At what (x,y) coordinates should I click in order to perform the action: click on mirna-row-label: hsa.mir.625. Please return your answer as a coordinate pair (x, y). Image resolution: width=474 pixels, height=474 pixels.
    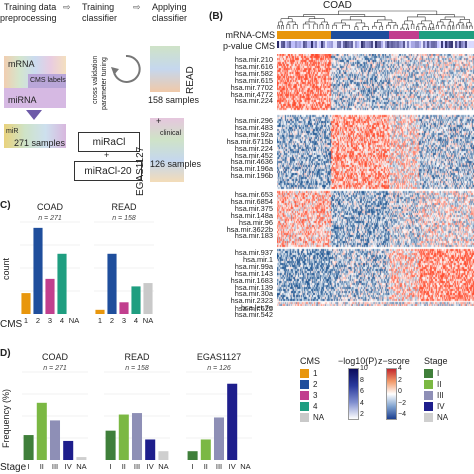
    Looking at the image, I should click on (253, 308).